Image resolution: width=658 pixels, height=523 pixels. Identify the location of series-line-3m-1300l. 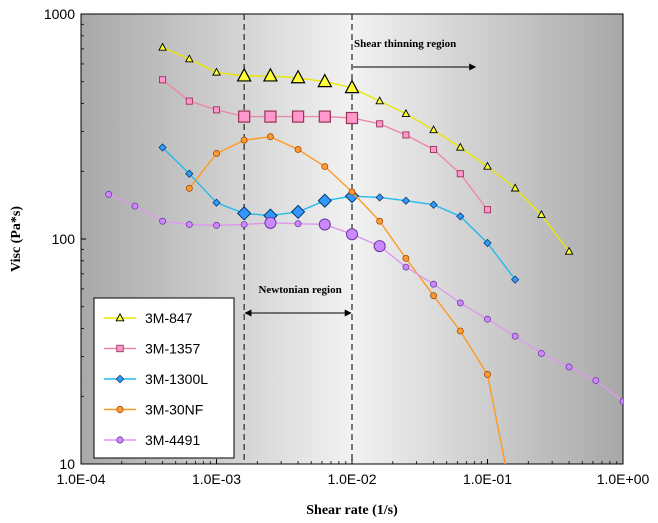
(339, 214).